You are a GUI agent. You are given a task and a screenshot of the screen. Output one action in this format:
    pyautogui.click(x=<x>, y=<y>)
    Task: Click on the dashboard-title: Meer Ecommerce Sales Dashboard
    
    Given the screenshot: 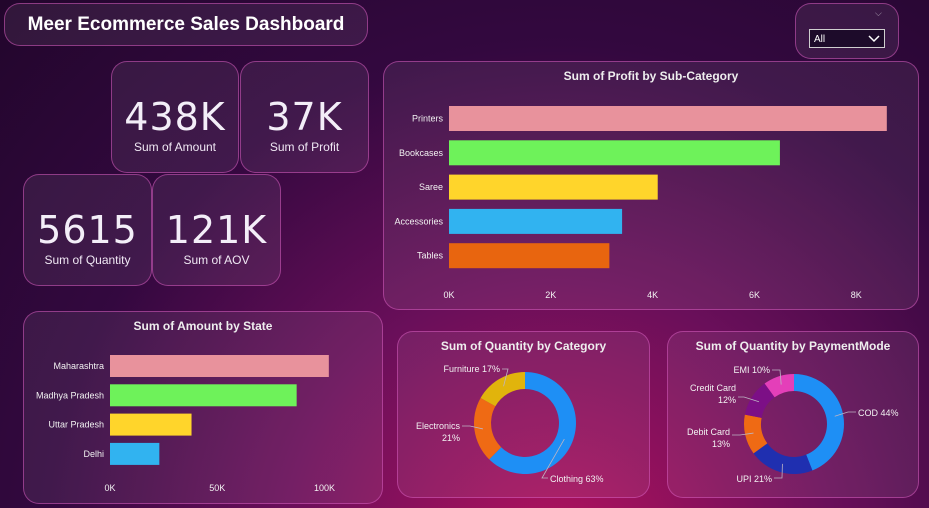 What is the action you would take?
    pyautogui.click(x=186, y=24)
    